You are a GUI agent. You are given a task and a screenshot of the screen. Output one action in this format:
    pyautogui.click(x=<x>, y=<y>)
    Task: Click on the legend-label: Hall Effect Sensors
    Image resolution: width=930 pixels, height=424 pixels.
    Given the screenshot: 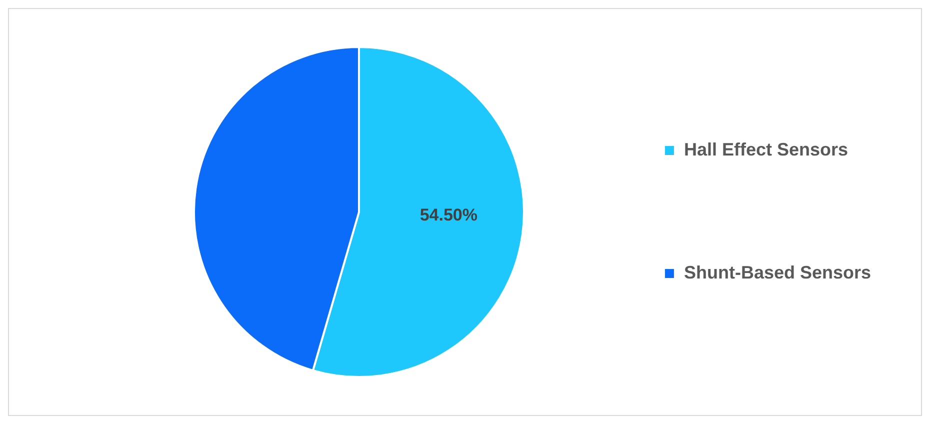 What is the action you would take?
    pyautogui.click(x=766, y=149)
    